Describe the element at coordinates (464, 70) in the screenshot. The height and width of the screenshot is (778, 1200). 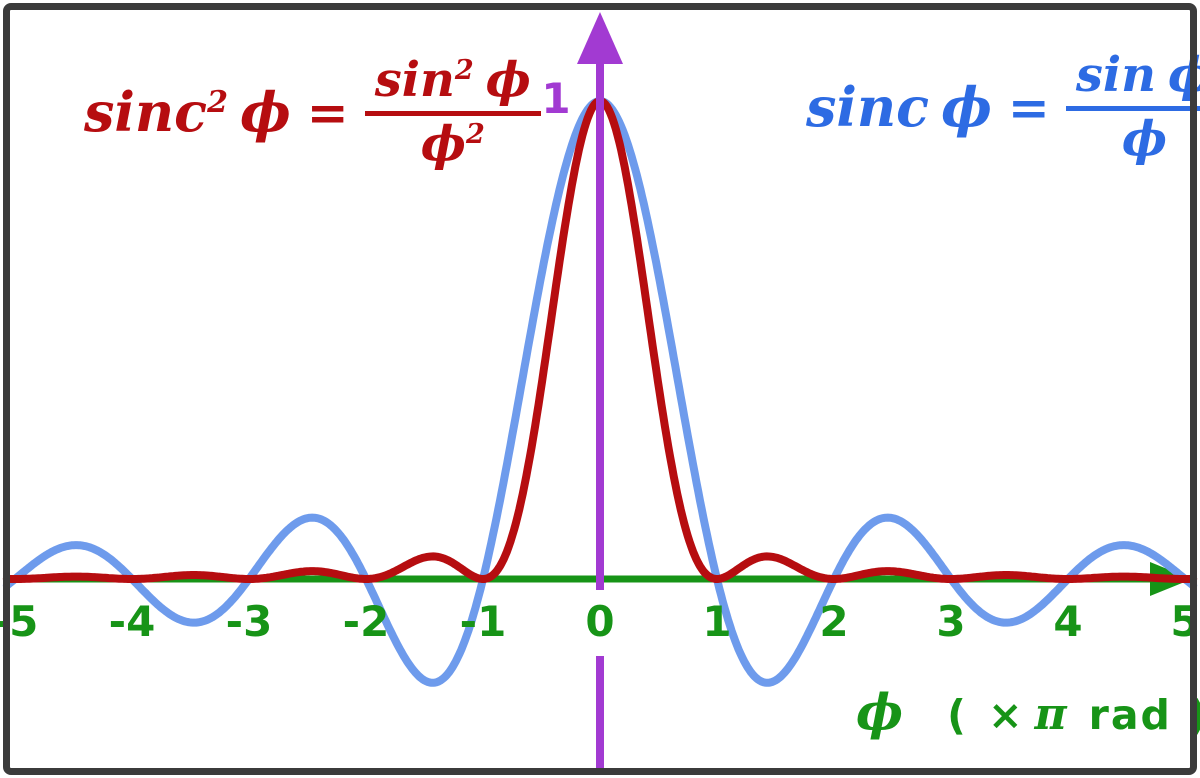
I see `numerator-power: 2` at that location.